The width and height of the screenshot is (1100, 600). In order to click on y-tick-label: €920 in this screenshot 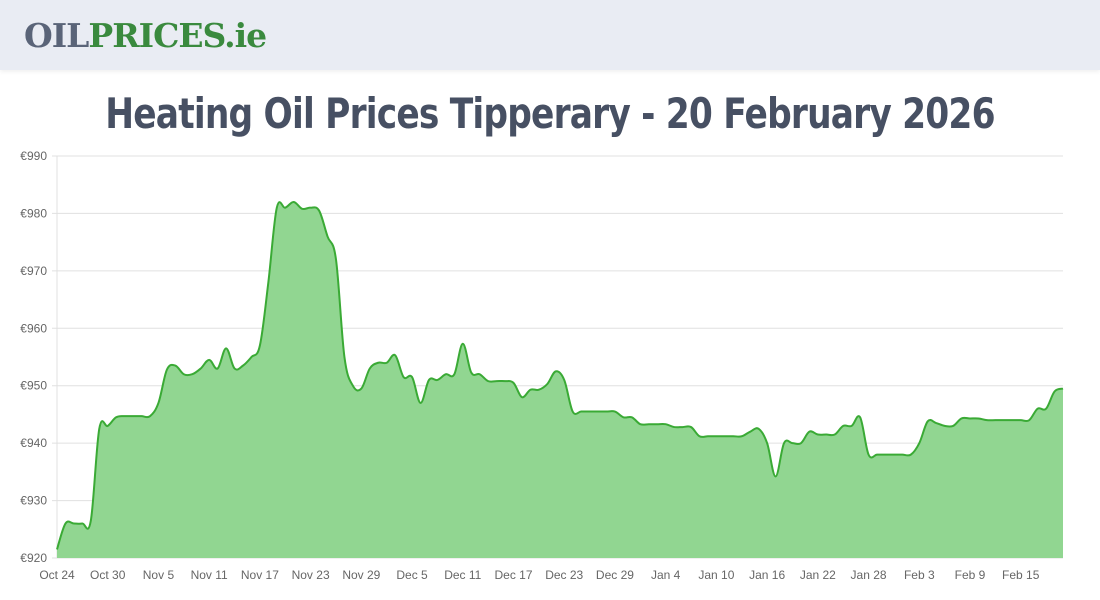, I will do `click(33, 558)`.